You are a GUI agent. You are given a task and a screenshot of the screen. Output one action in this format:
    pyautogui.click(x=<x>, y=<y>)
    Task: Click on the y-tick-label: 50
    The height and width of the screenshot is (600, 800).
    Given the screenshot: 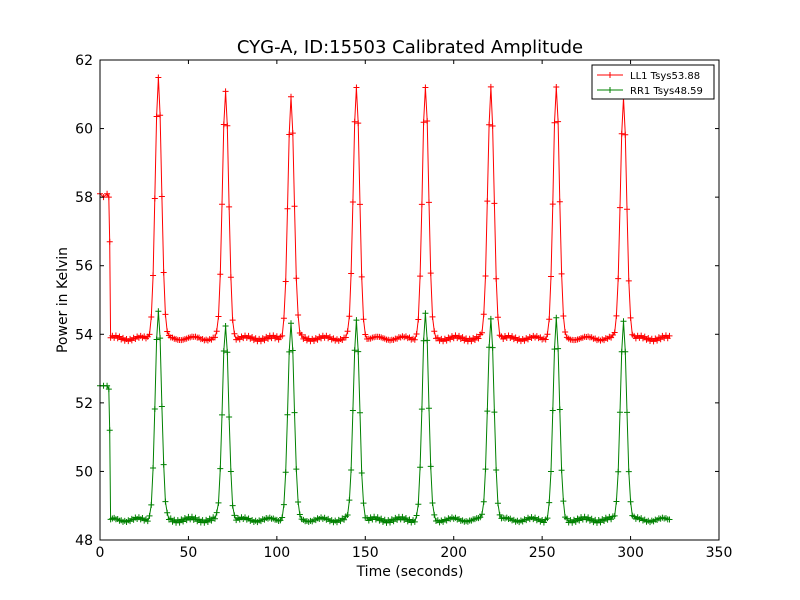 What is the action you would take?
    pyautogui.click(x=84, y=472)
    